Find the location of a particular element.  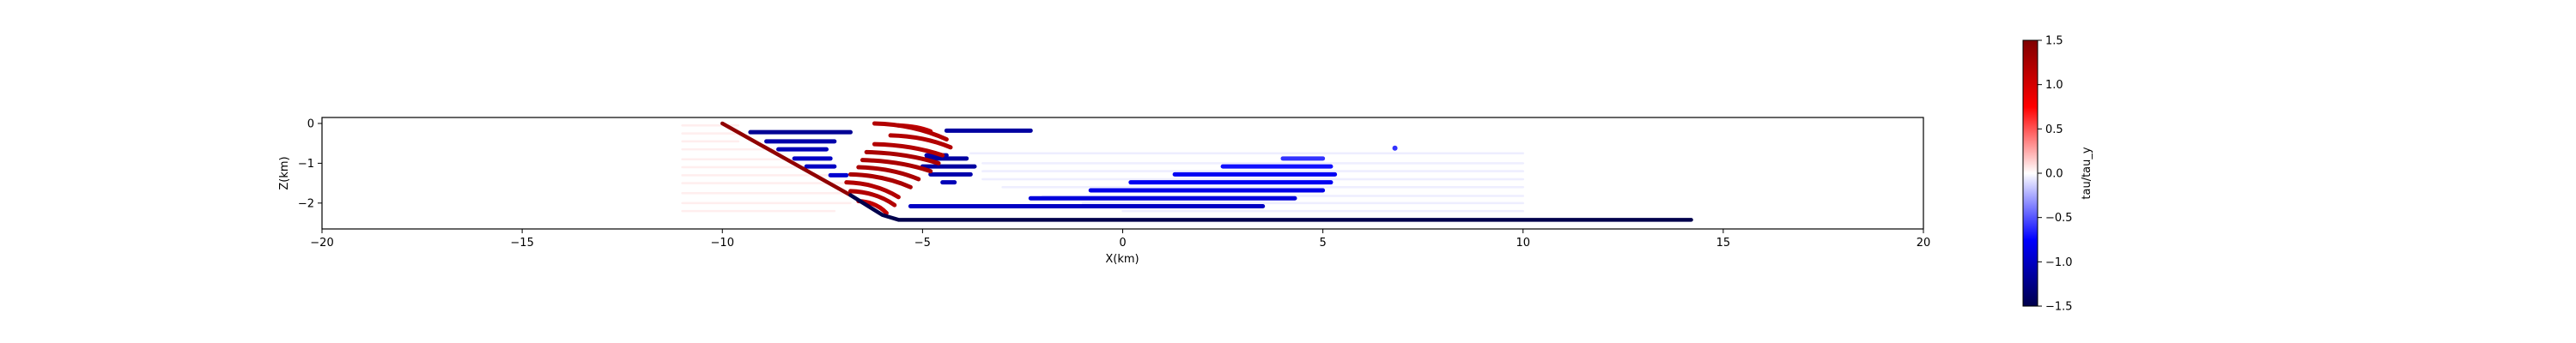

x-tick-label: −20 is located at coordinates (322, 243).